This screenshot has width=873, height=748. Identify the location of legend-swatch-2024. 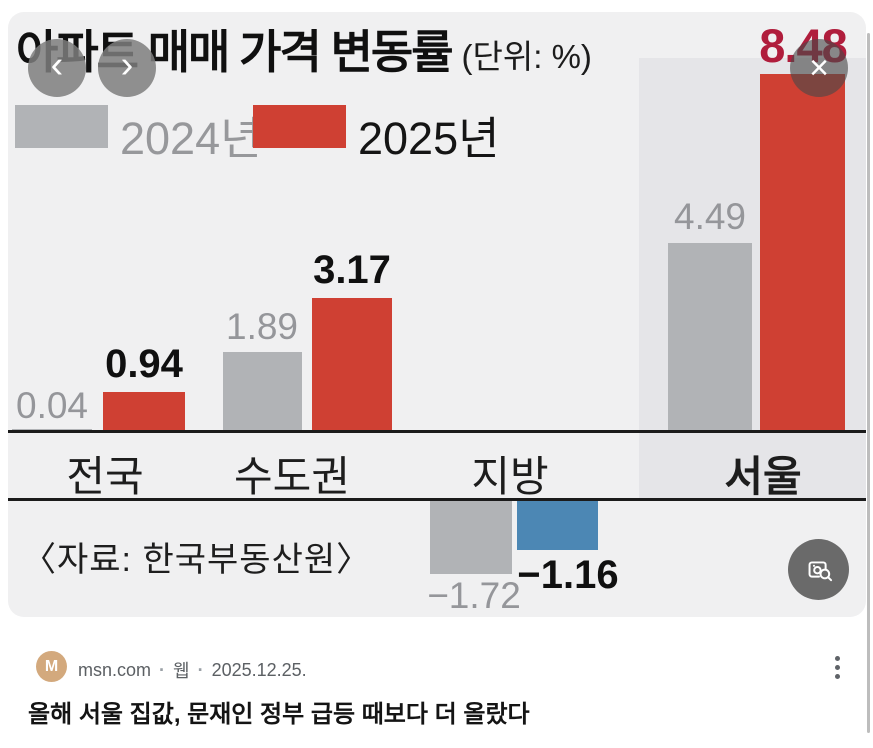
(61, 126).